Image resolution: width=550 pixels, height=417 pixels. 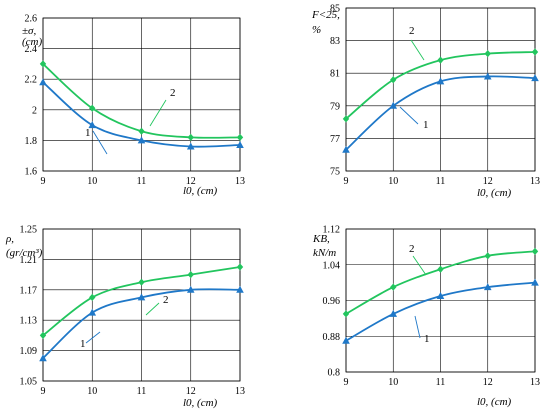 What do you see at coordinates (334, 373) in the screenshot?
I see `y-tick-label: 0.8` at bounding box center [334, 373].